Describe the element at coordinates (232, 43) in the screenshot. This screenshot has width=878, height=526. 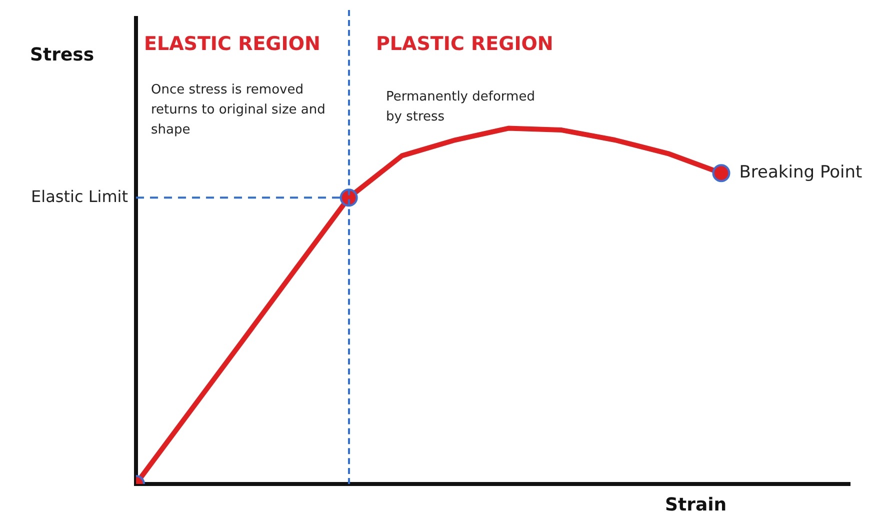
I see `text: ELASTIC REGION` at that location.